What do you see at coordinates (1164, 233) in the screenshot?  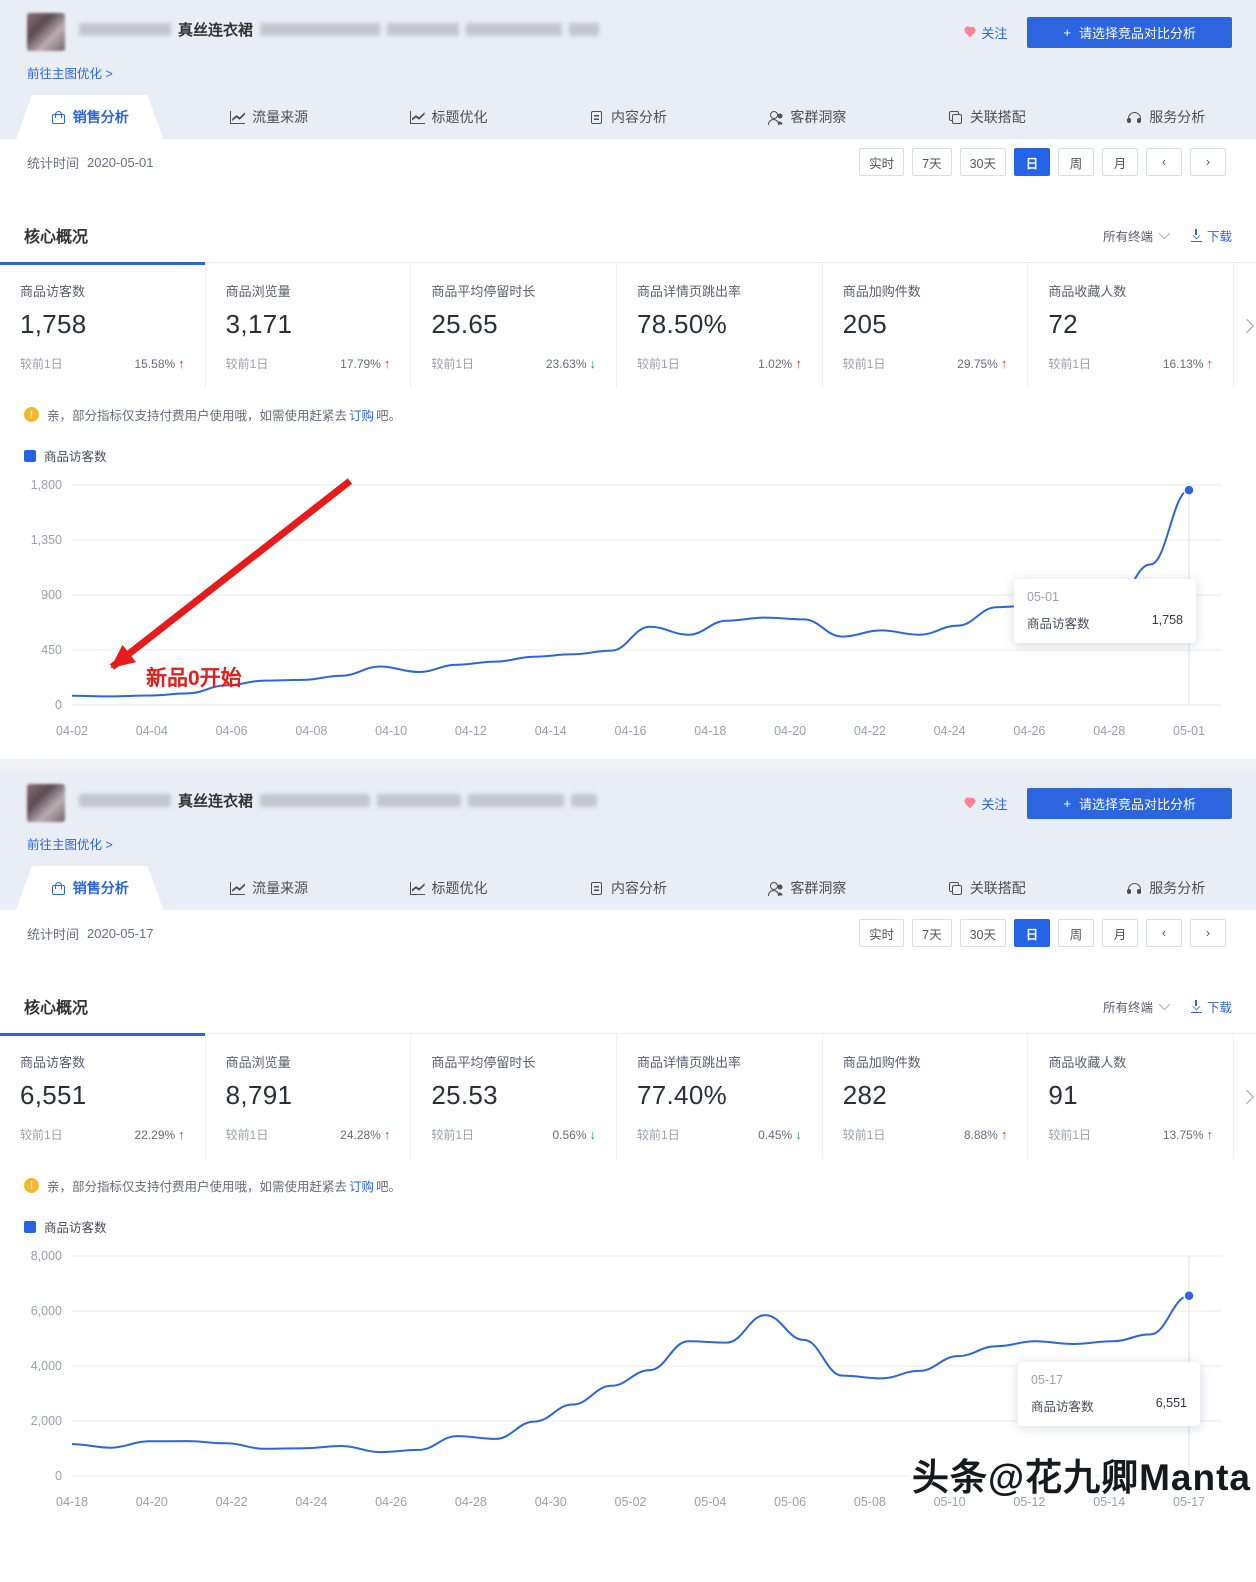 I see `chevron-down-icon` at bounding box center [1164, 233].